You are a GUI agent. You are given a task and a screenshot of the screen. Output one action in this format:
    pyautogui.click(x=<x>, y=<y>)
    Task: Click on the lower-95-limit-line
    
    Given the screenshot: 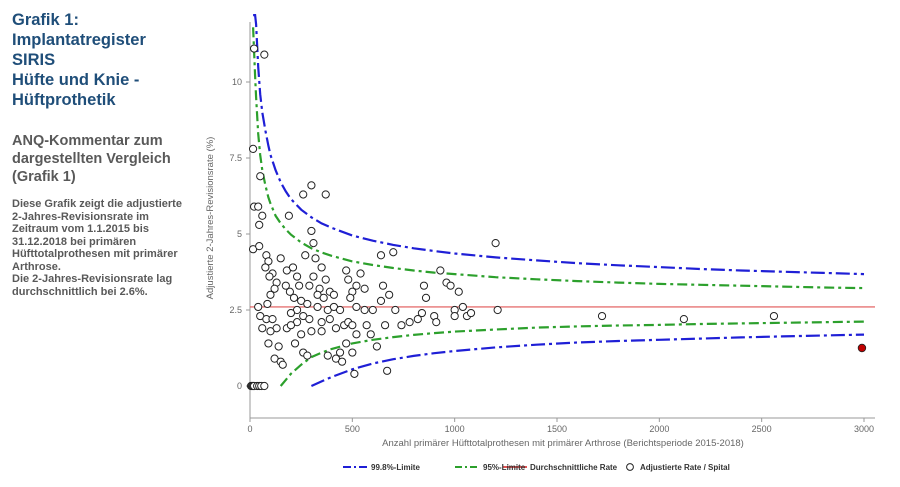 What is the action you would take?
    pyautogui.click(x=572, y=353)
    